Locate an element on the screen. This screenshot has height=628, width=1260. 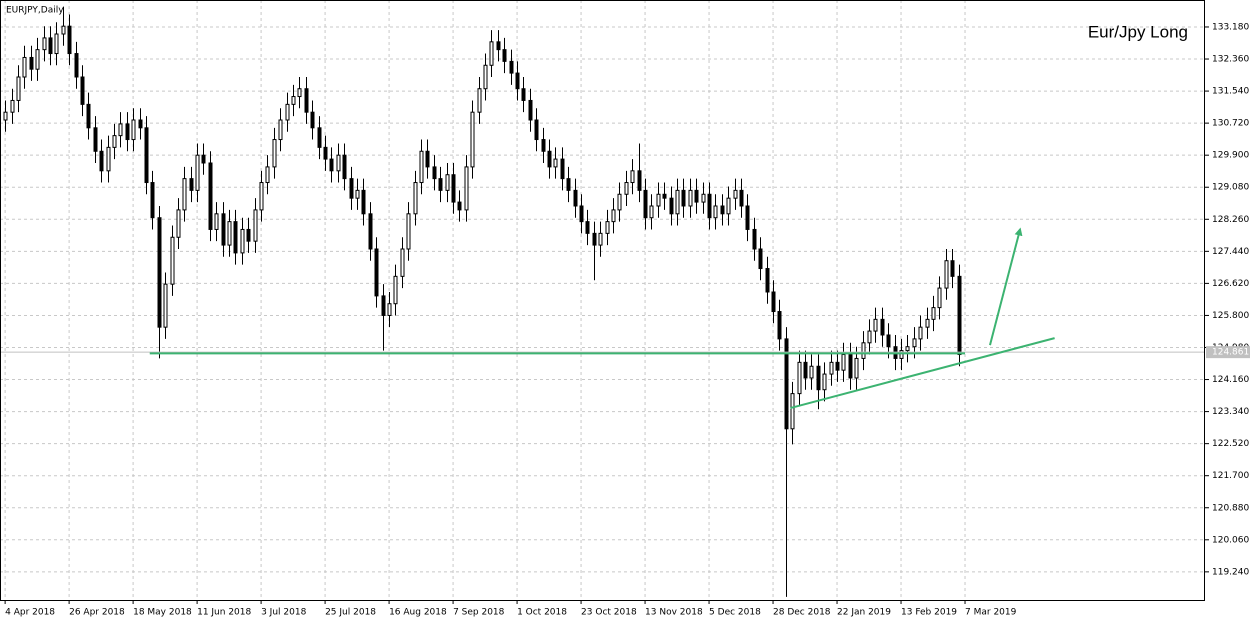
trend-line is located at coordinates (922, 373).